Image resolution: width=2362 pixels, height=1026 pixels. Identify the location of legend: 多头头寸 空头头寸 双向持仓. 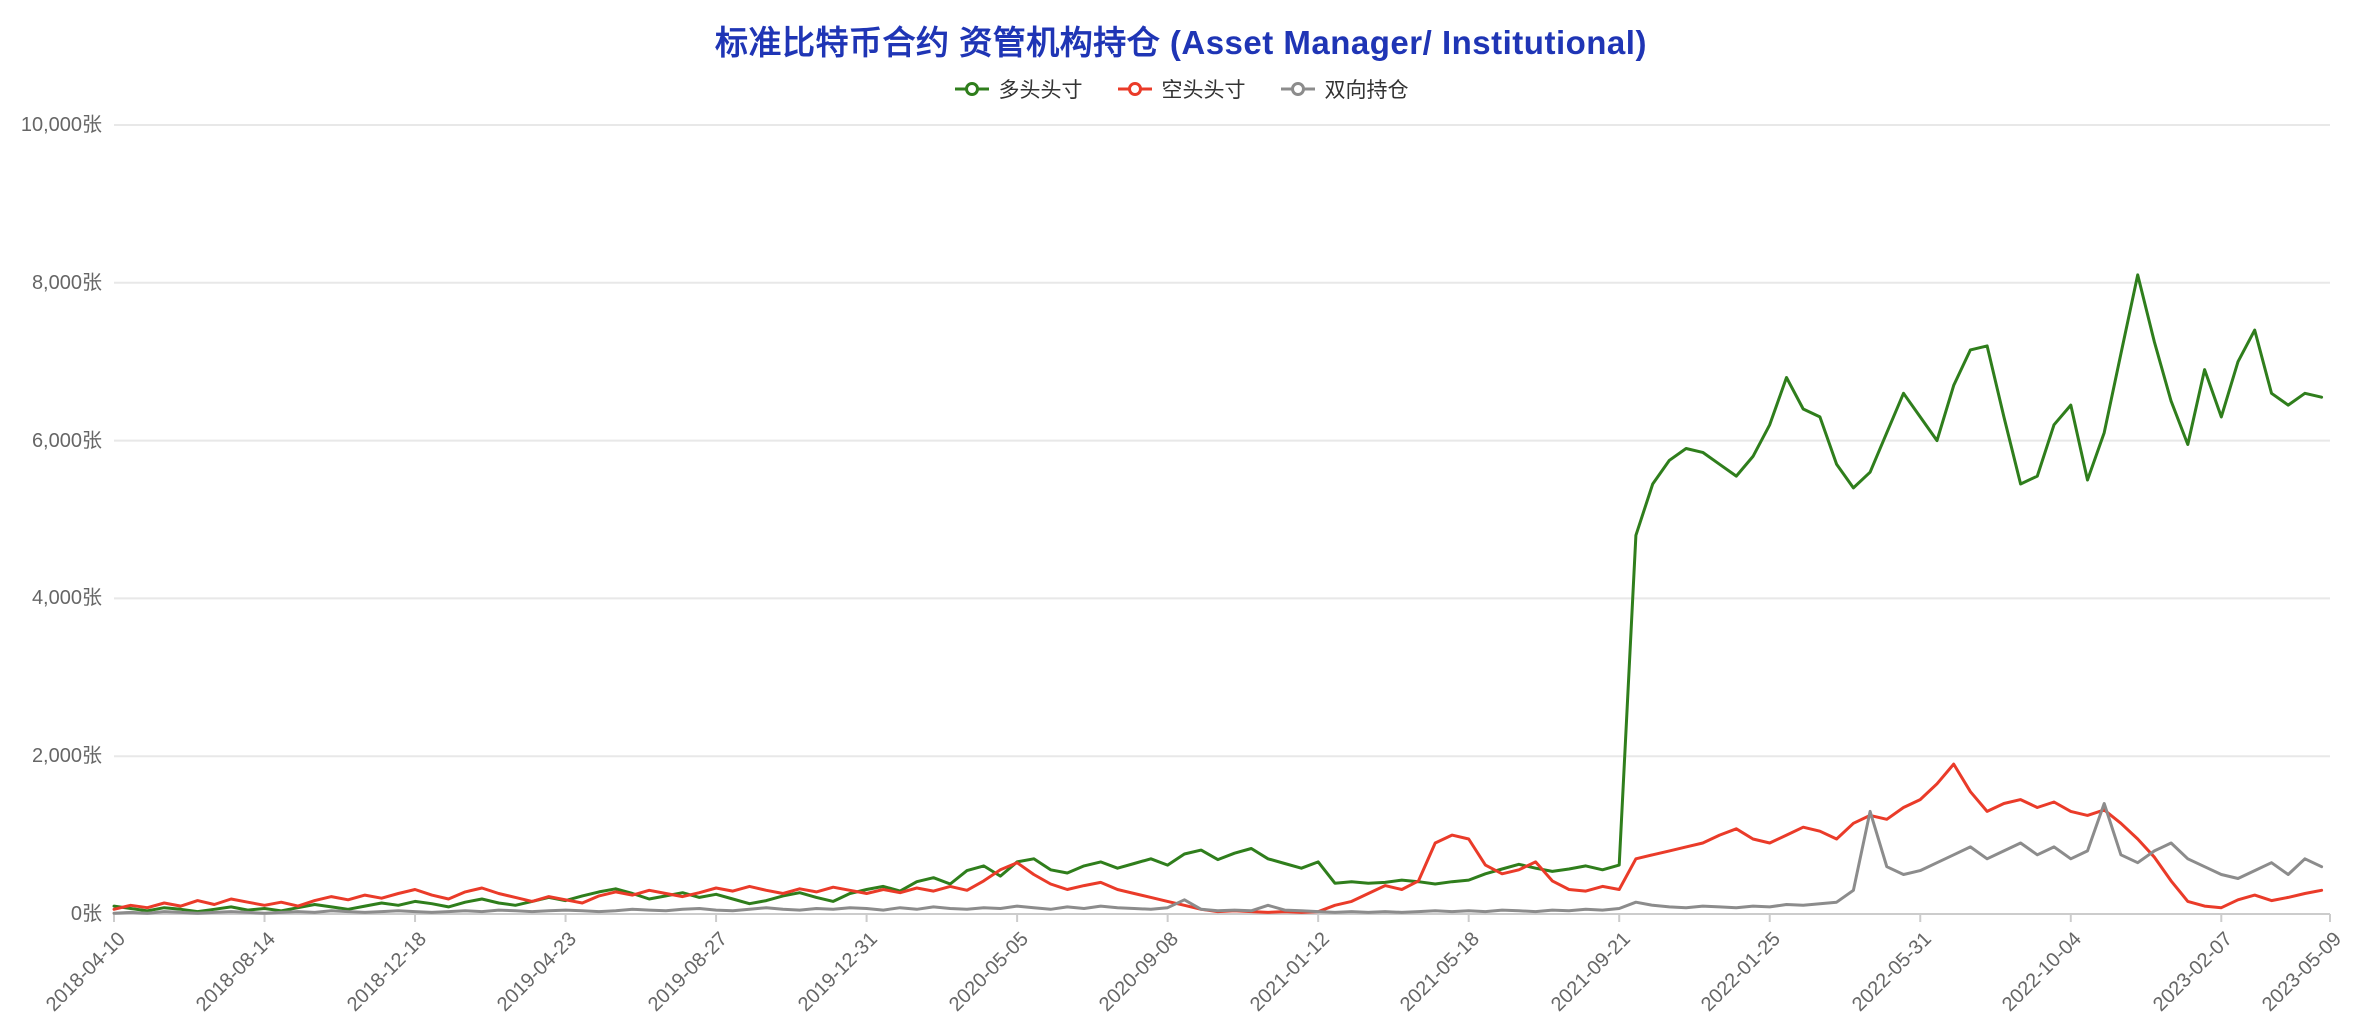
(1181, 89).